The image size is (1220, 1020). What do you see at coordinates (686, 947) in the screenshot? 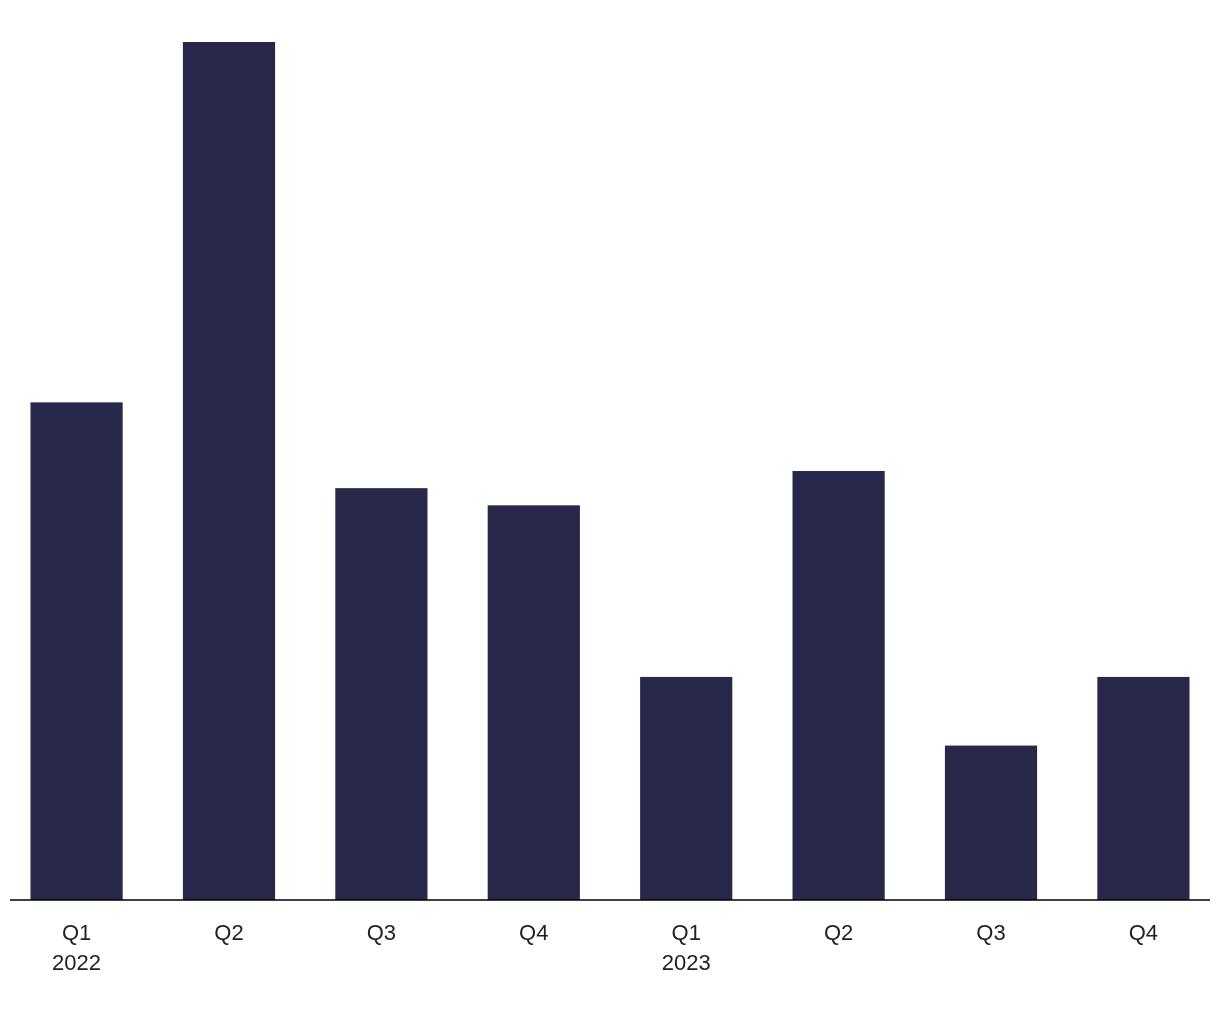
I see `x-tick-label: Q1 2023` at bounding box center [686, 947].